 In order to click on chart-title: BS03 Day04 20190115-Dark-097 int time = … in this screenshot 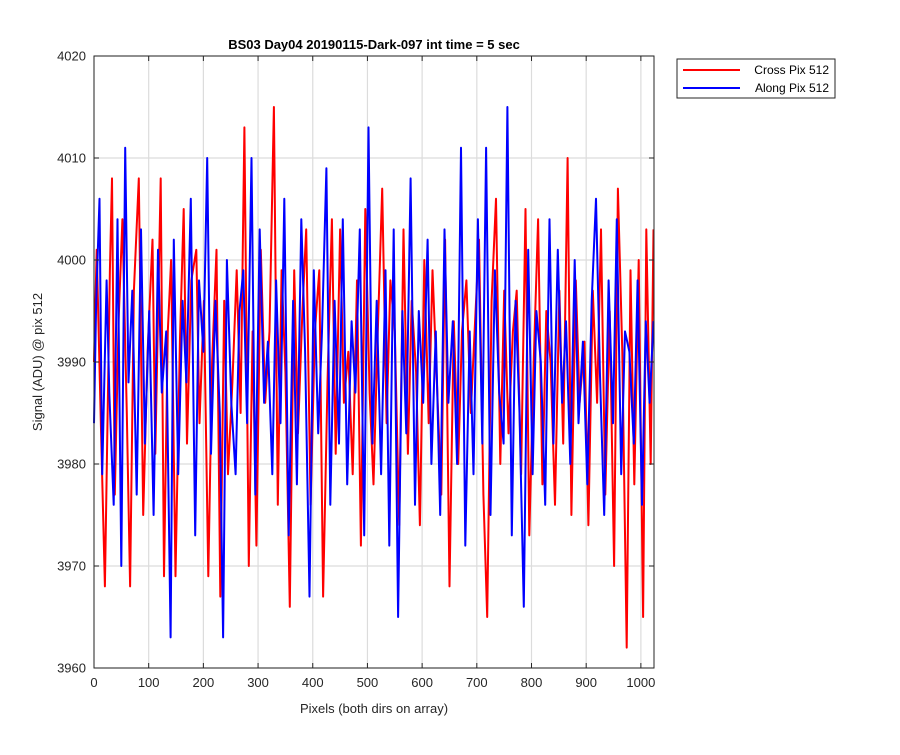, I will do `click(374, 44)`.